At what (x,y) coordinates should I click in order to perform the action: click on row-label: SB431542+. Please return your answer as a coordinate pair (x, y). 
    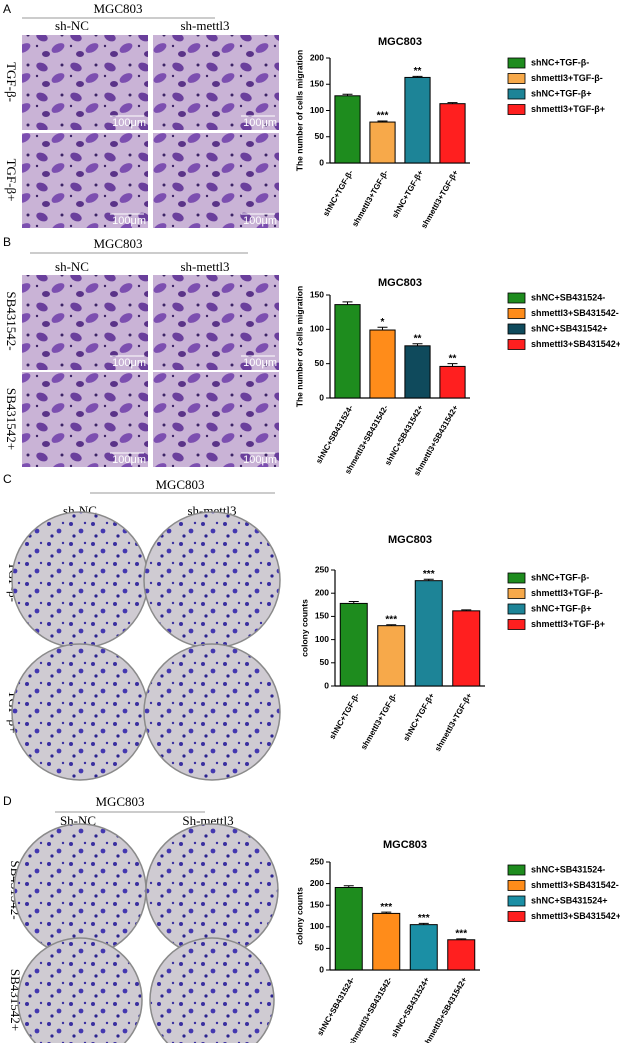
    Looking at the image, I should click on (11, 419).